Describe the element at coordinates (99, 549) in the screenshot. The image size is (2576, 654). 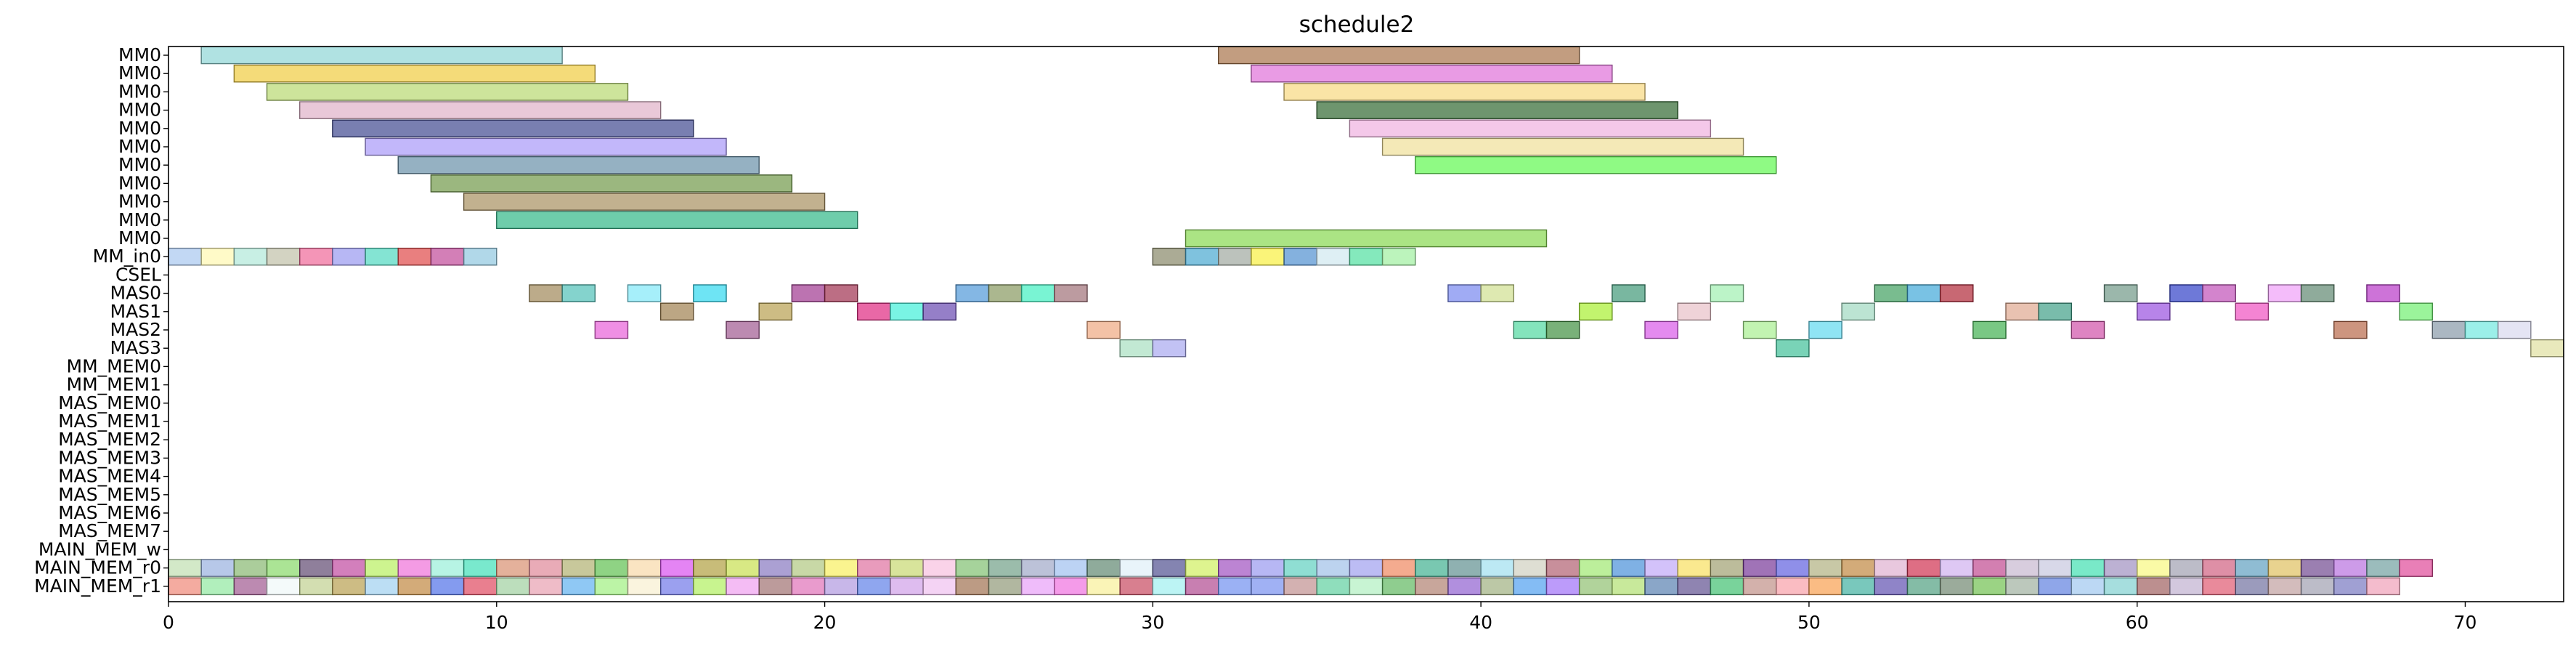
I see `y-tick-label: MAIN_MEM_w` at that location.